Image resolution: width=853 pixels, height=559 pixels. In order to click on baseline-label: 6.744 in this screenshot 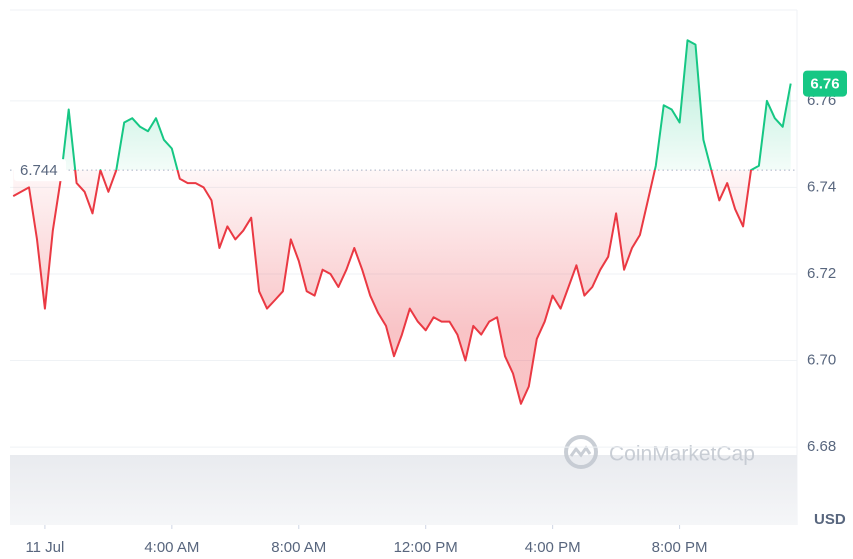, I will do `click(39, 170)`.